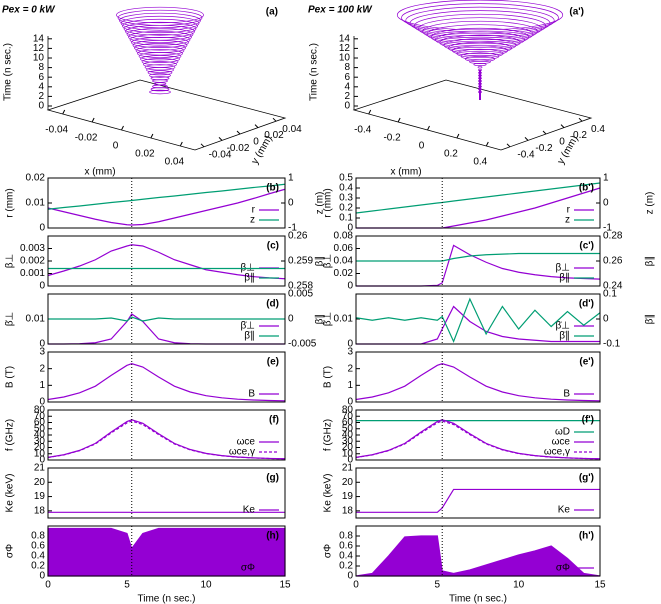 Image resolution: width=661 pixels, height=604 pixels. Describe the element at coordinates (40, 435) in the screenshot. I see `y-tick-label: 40` at that location.